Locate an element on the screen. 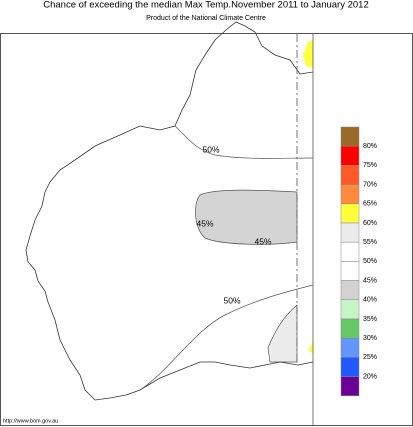 Image resolution: width=413 pixels, height=427 pixels. legend-label: 35% is located at coordinates (370, 319).